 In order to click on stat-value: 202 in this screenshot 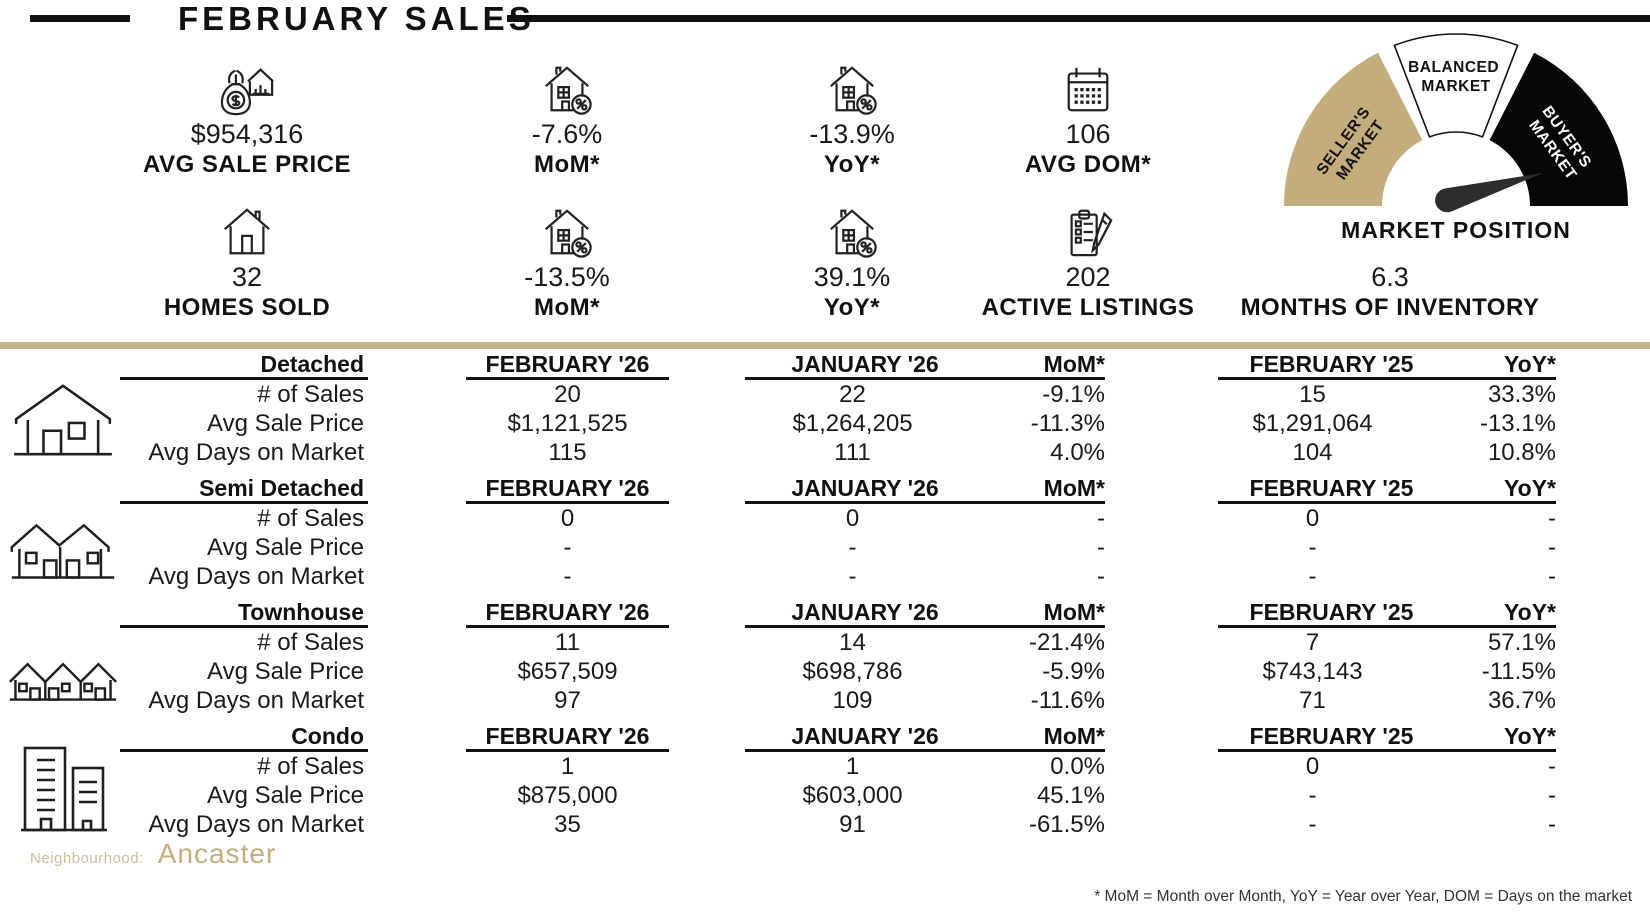, I will do `click(1088, 277)`.